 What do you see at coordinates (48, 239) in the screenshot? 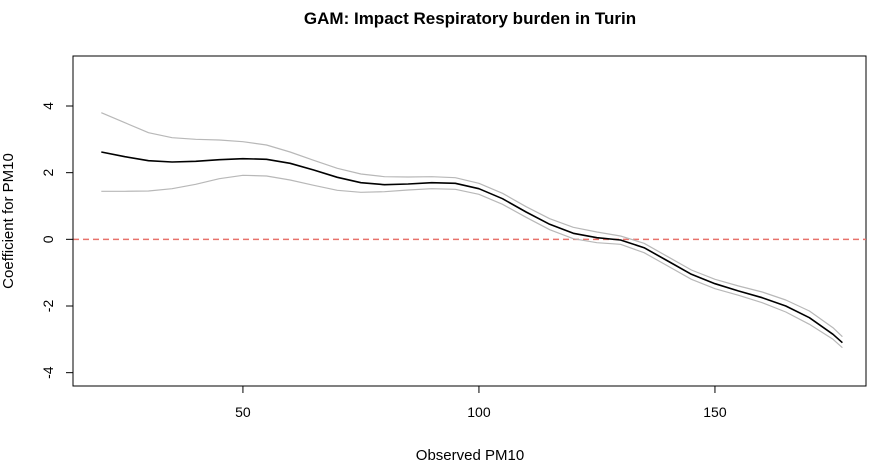
I see `y-tick-label: 0` at bounding box center [48, 239].